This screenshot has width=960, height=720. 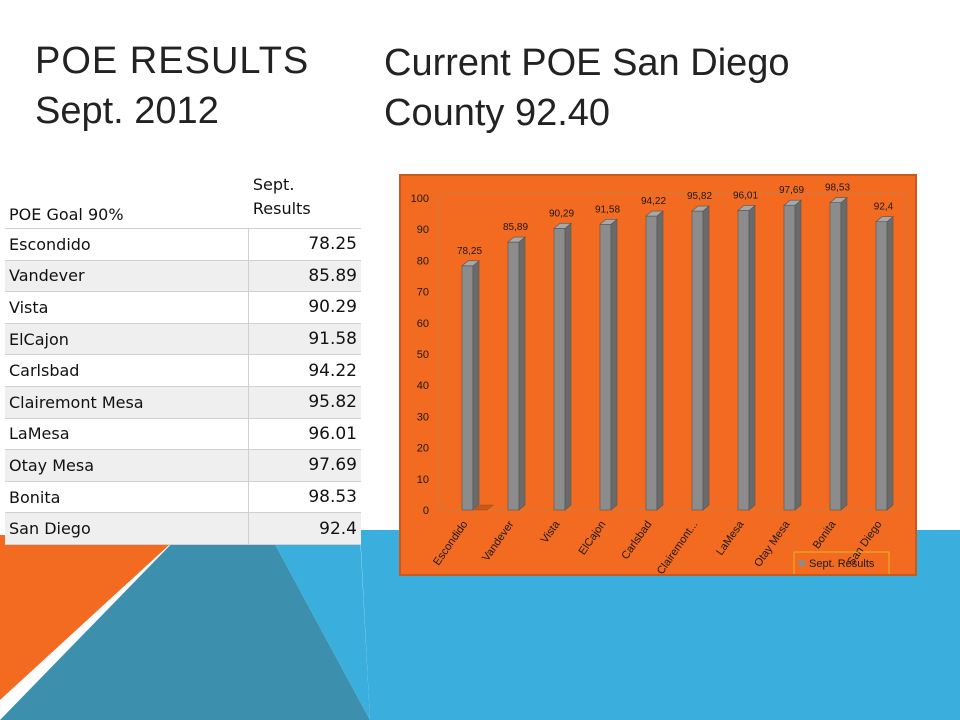 I want to click on row-name: San Diego, so click(x=127, y=528).